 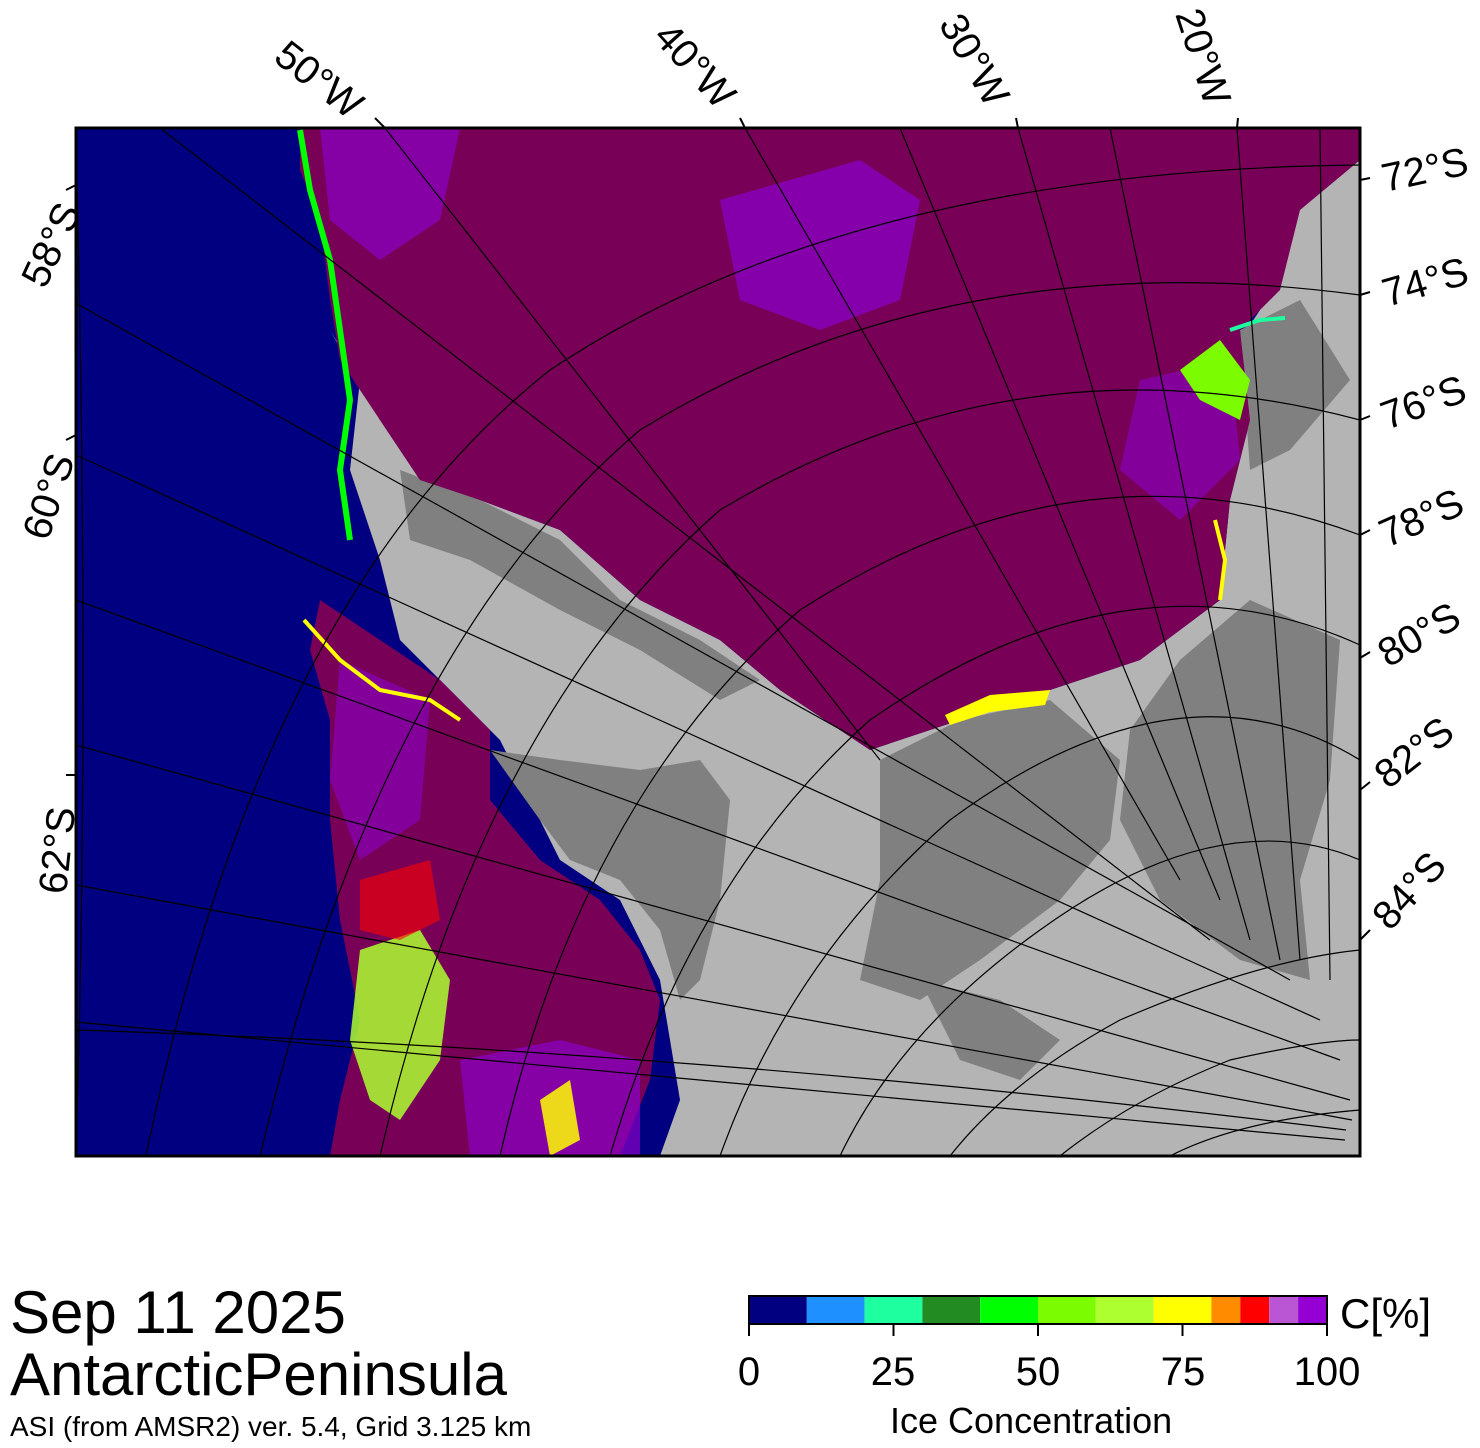 What do you see at coordinates (694, 66) in the screenshot?
I see `lon-label-40w: 40°W` at bounding box center [694, 66].